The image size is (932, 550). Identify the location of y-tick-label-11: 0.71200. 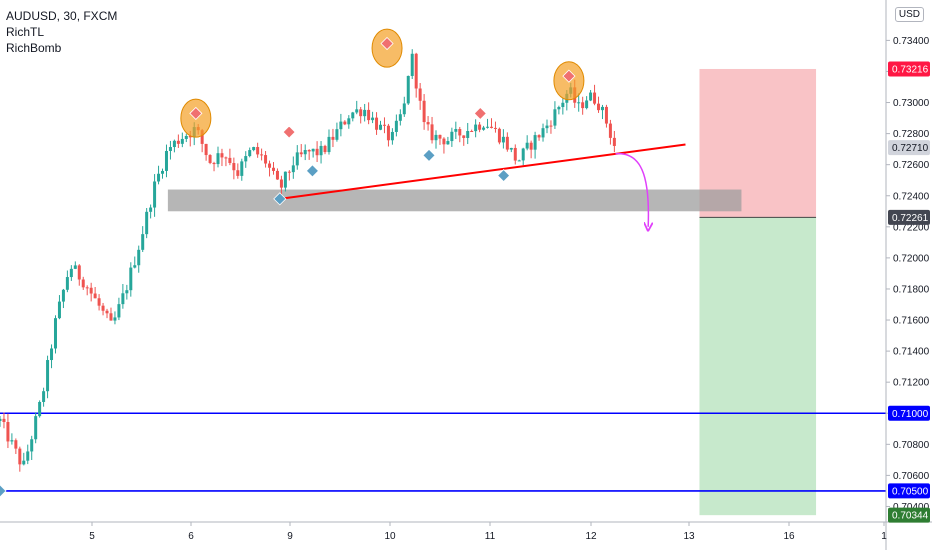
(911, 383).